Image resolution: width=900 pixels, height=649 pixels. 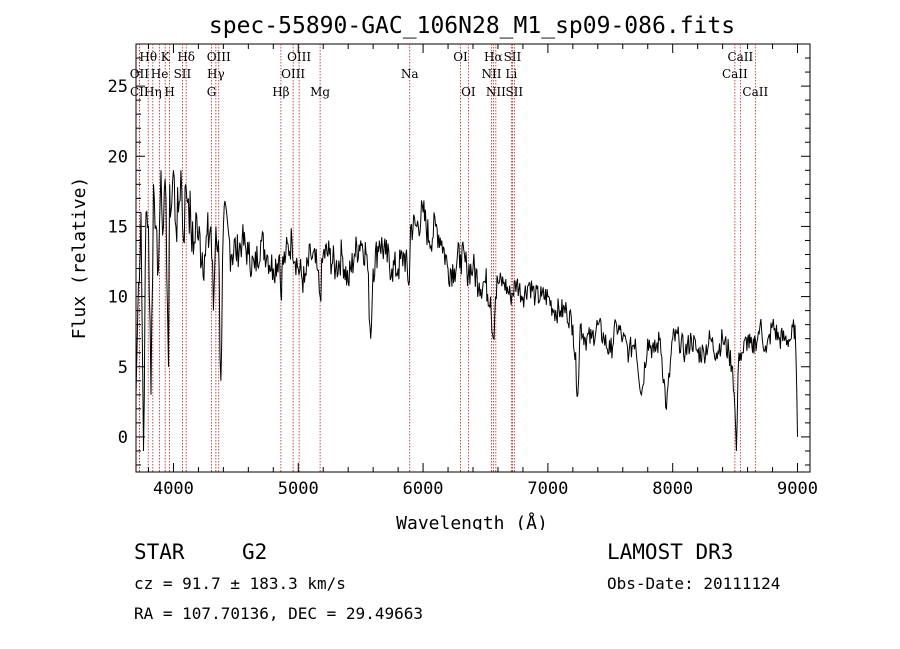 What do you see at coordinates (298, 489) in the screenshot?
I see `x-tick-label: 5000` at bounding box center [298, 489].